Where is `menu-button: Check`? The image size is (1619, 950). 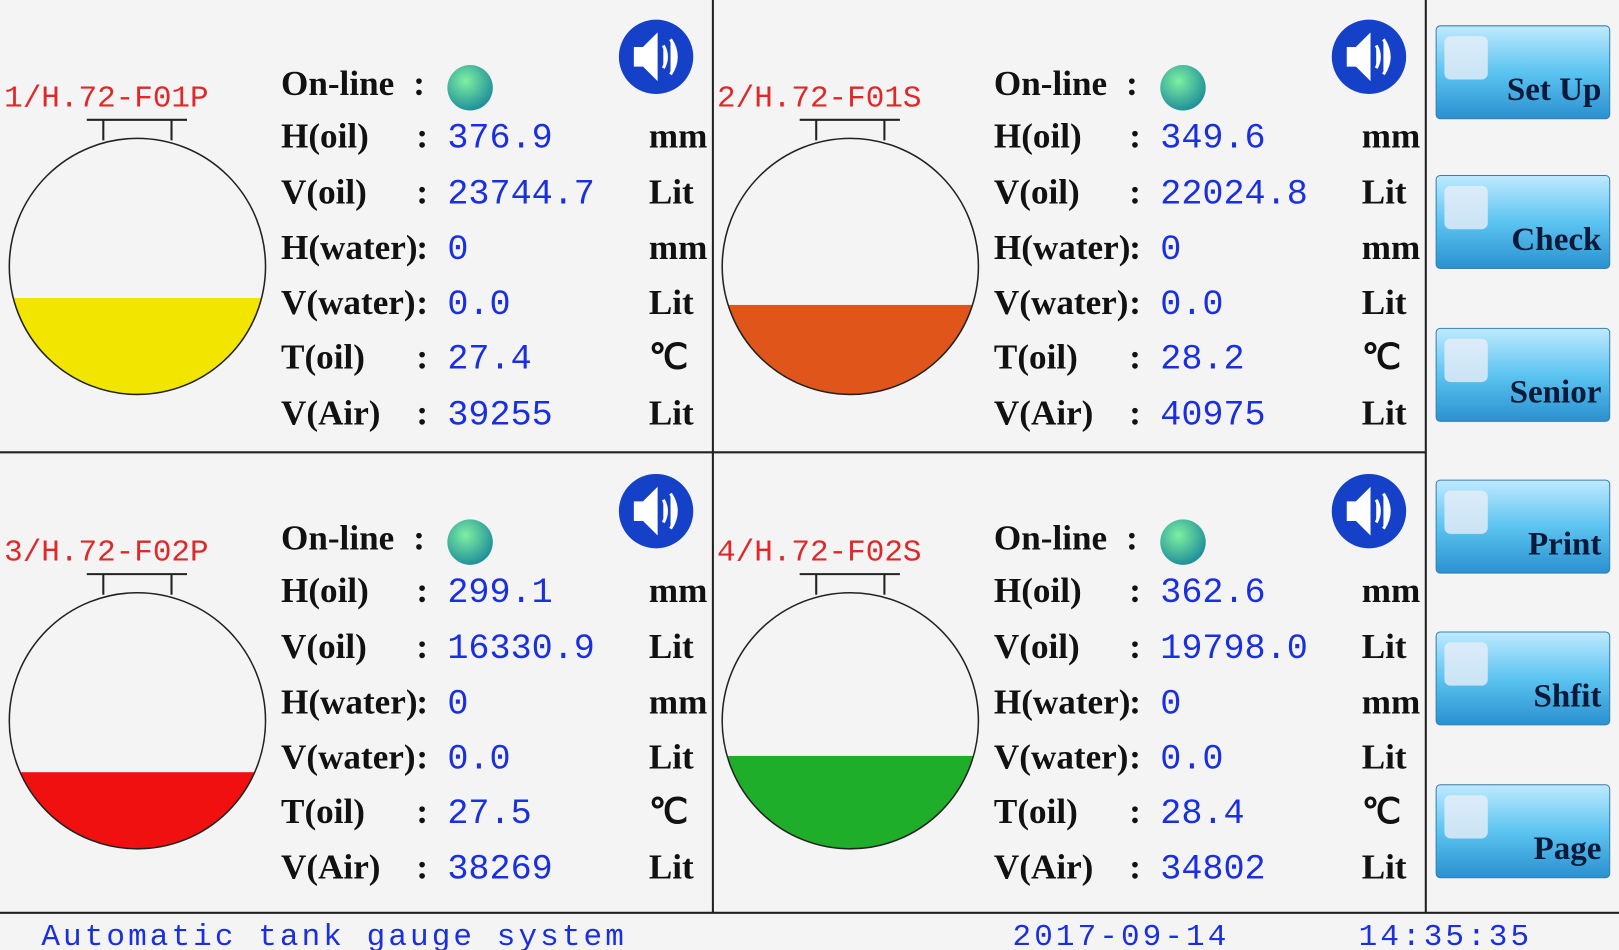 menu-button: Check is located at coordinates (1523, 222).